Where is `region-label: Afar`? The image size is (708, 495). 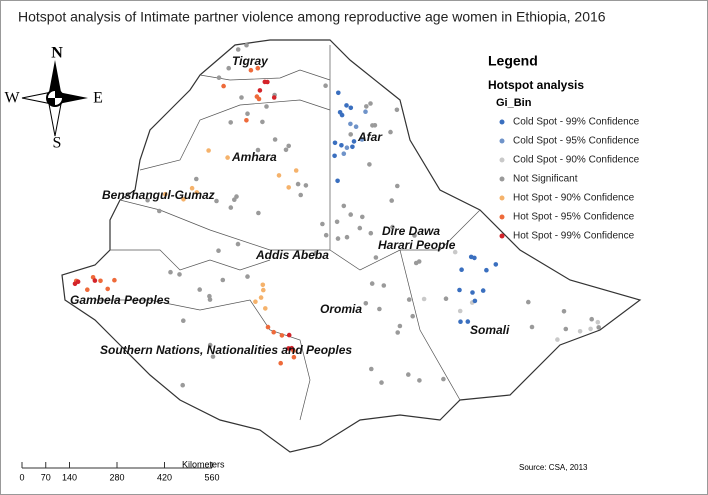
region-label: Afar is located at coordinates (370, 137).